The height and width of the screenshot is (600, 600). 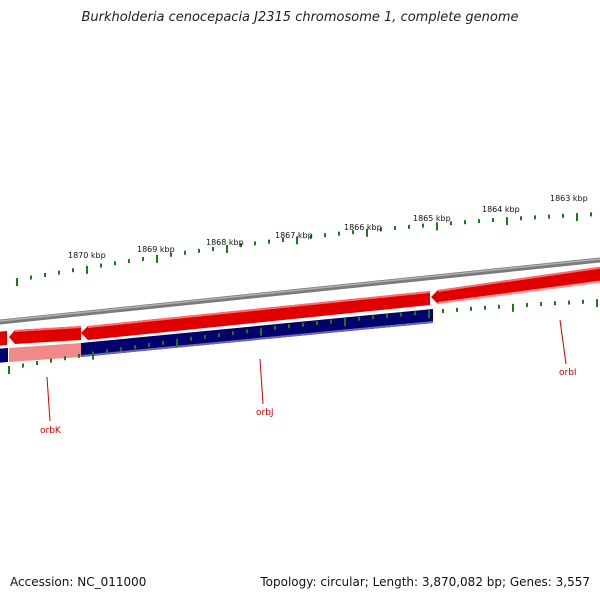 I want to click on backbone-ring-highlight, so click(x=300, y=290).